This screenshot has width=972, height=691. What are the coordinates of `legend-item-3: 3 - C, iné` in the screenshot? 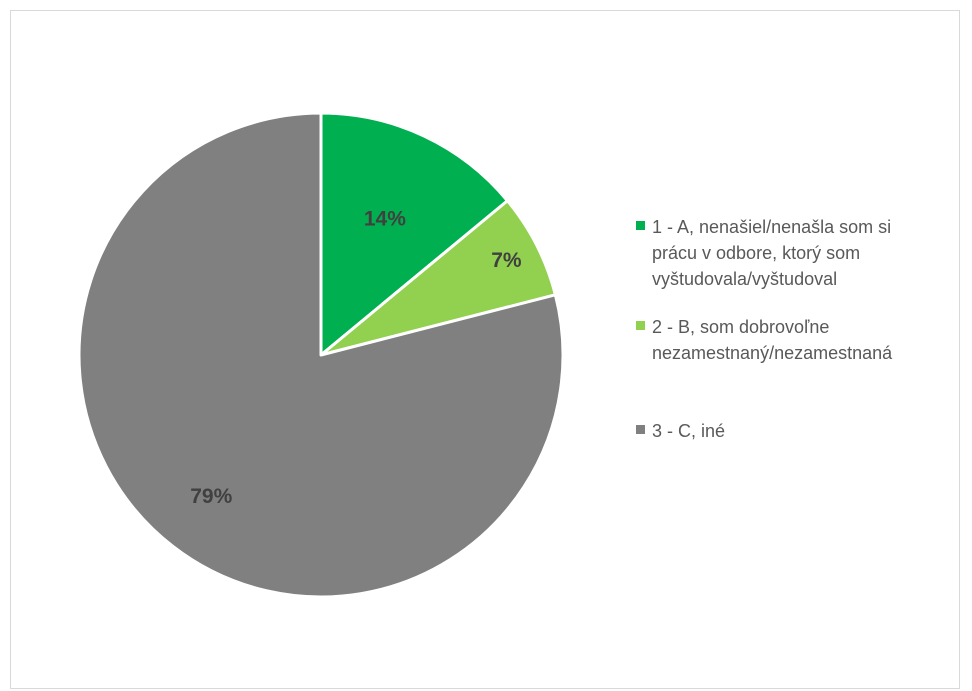 It's located at (680, 431).